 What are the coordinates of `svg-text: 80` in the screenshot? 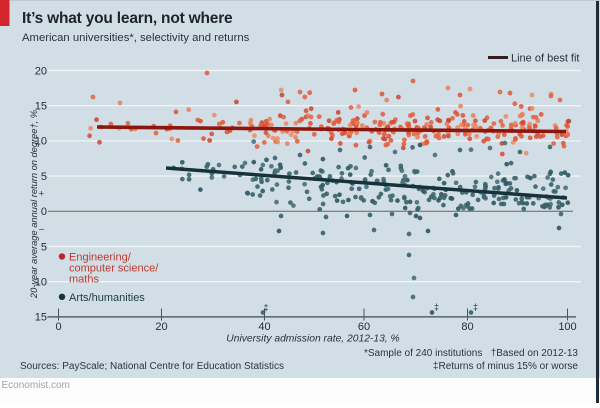 It's located at (467, 327).